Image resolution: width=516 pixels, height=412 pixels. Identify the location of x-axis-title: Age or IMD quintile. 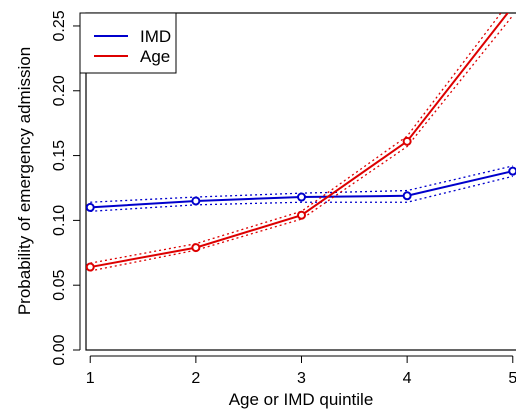
(301, 399).